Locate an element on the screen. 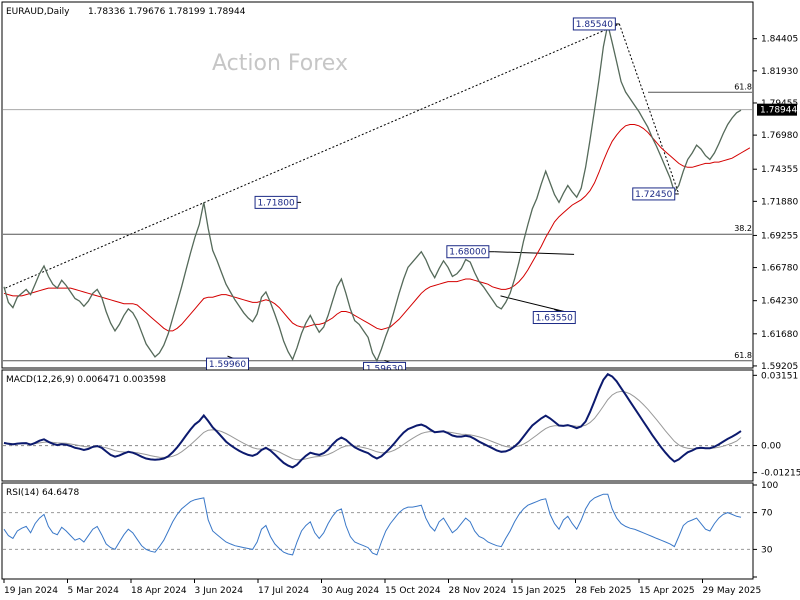 The image size is (800, 600). price-tick-label: 1.64230 is located at coordinates (779, 302).